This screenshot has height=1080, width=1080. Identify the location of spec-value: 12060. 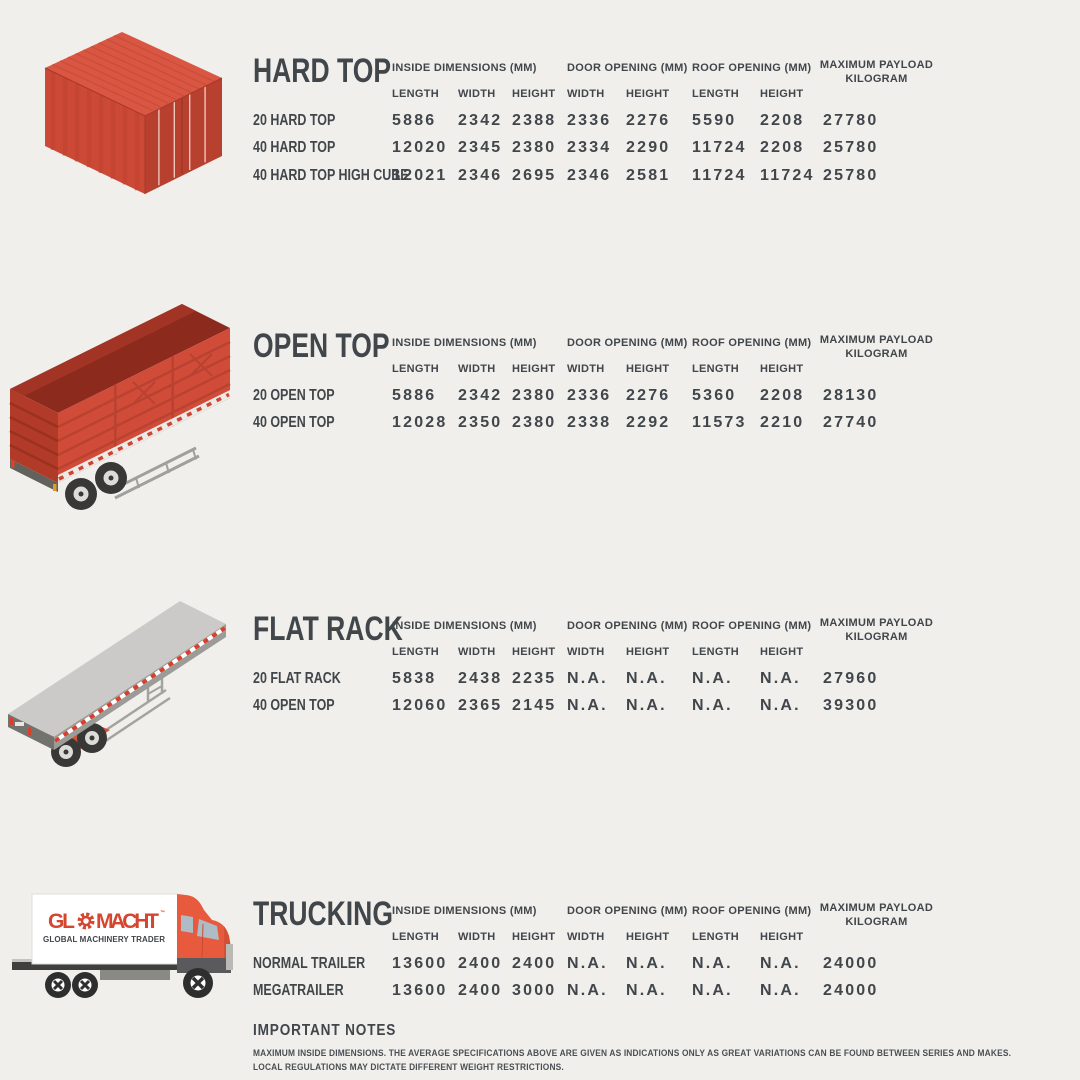
(420, 706).